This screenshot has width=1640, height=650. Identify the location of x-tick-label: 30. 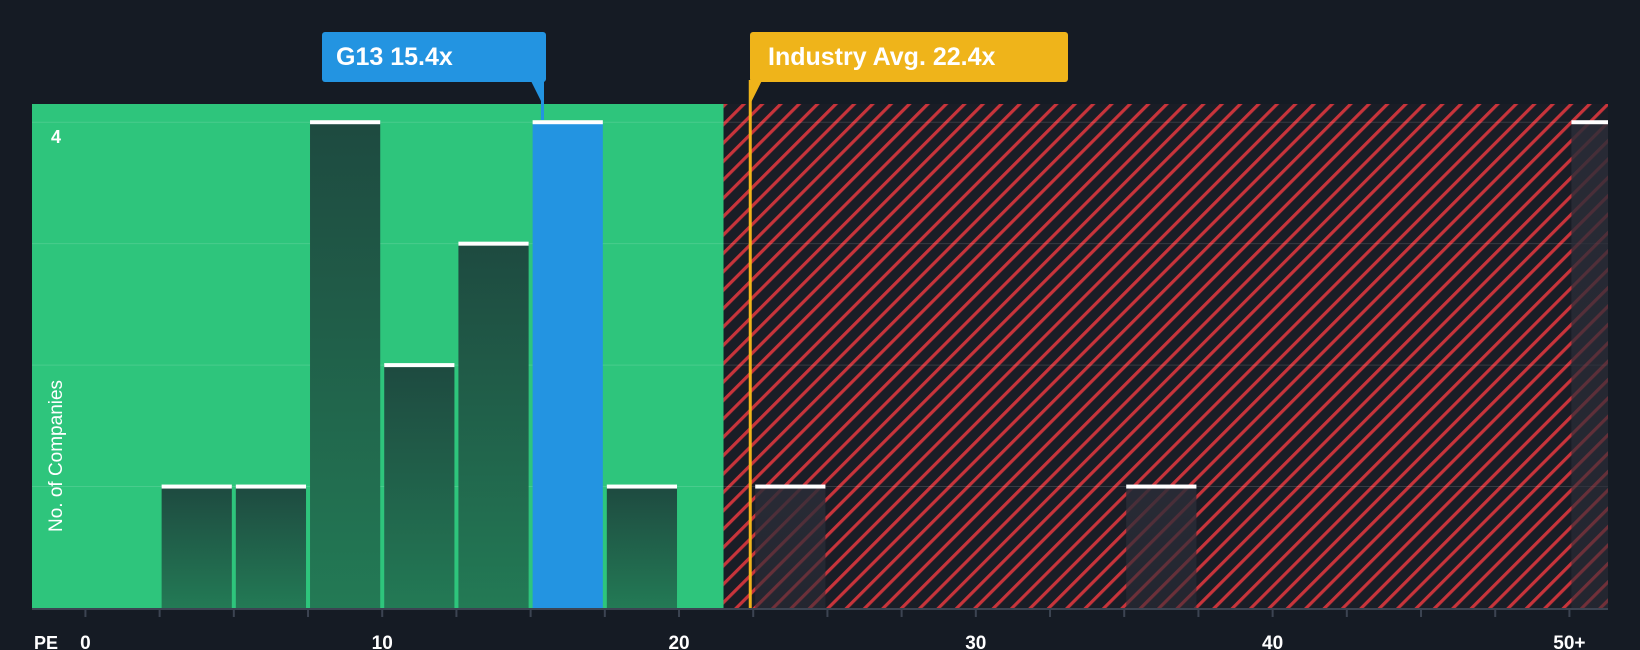
(975, 641).